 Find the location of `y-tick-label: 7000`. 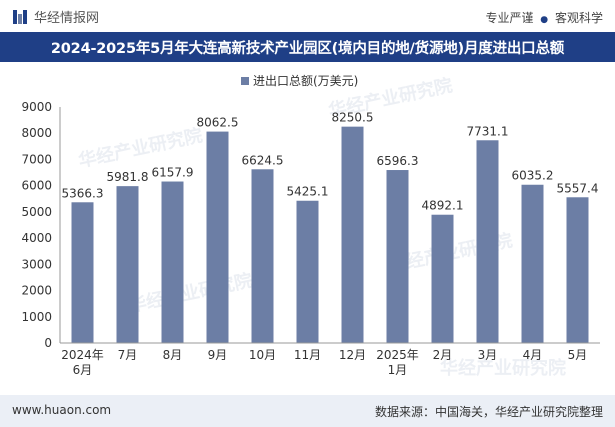

y-tick-label: 7000 is located at coordinates (36, 159).